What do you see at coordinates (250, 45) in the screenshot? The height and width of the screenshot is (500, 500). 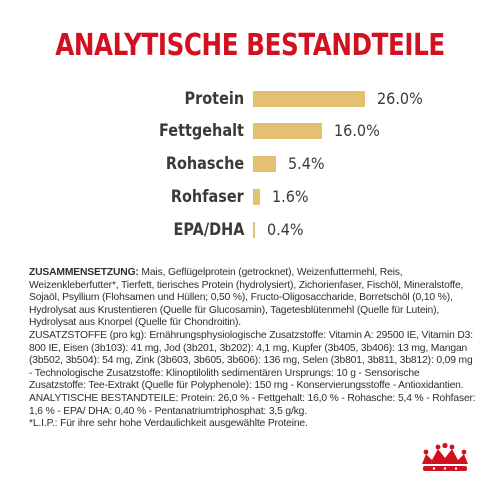 I see `page-title: ANALYTISCHE BESTANDTEILE` at bounding box center [250, 45].